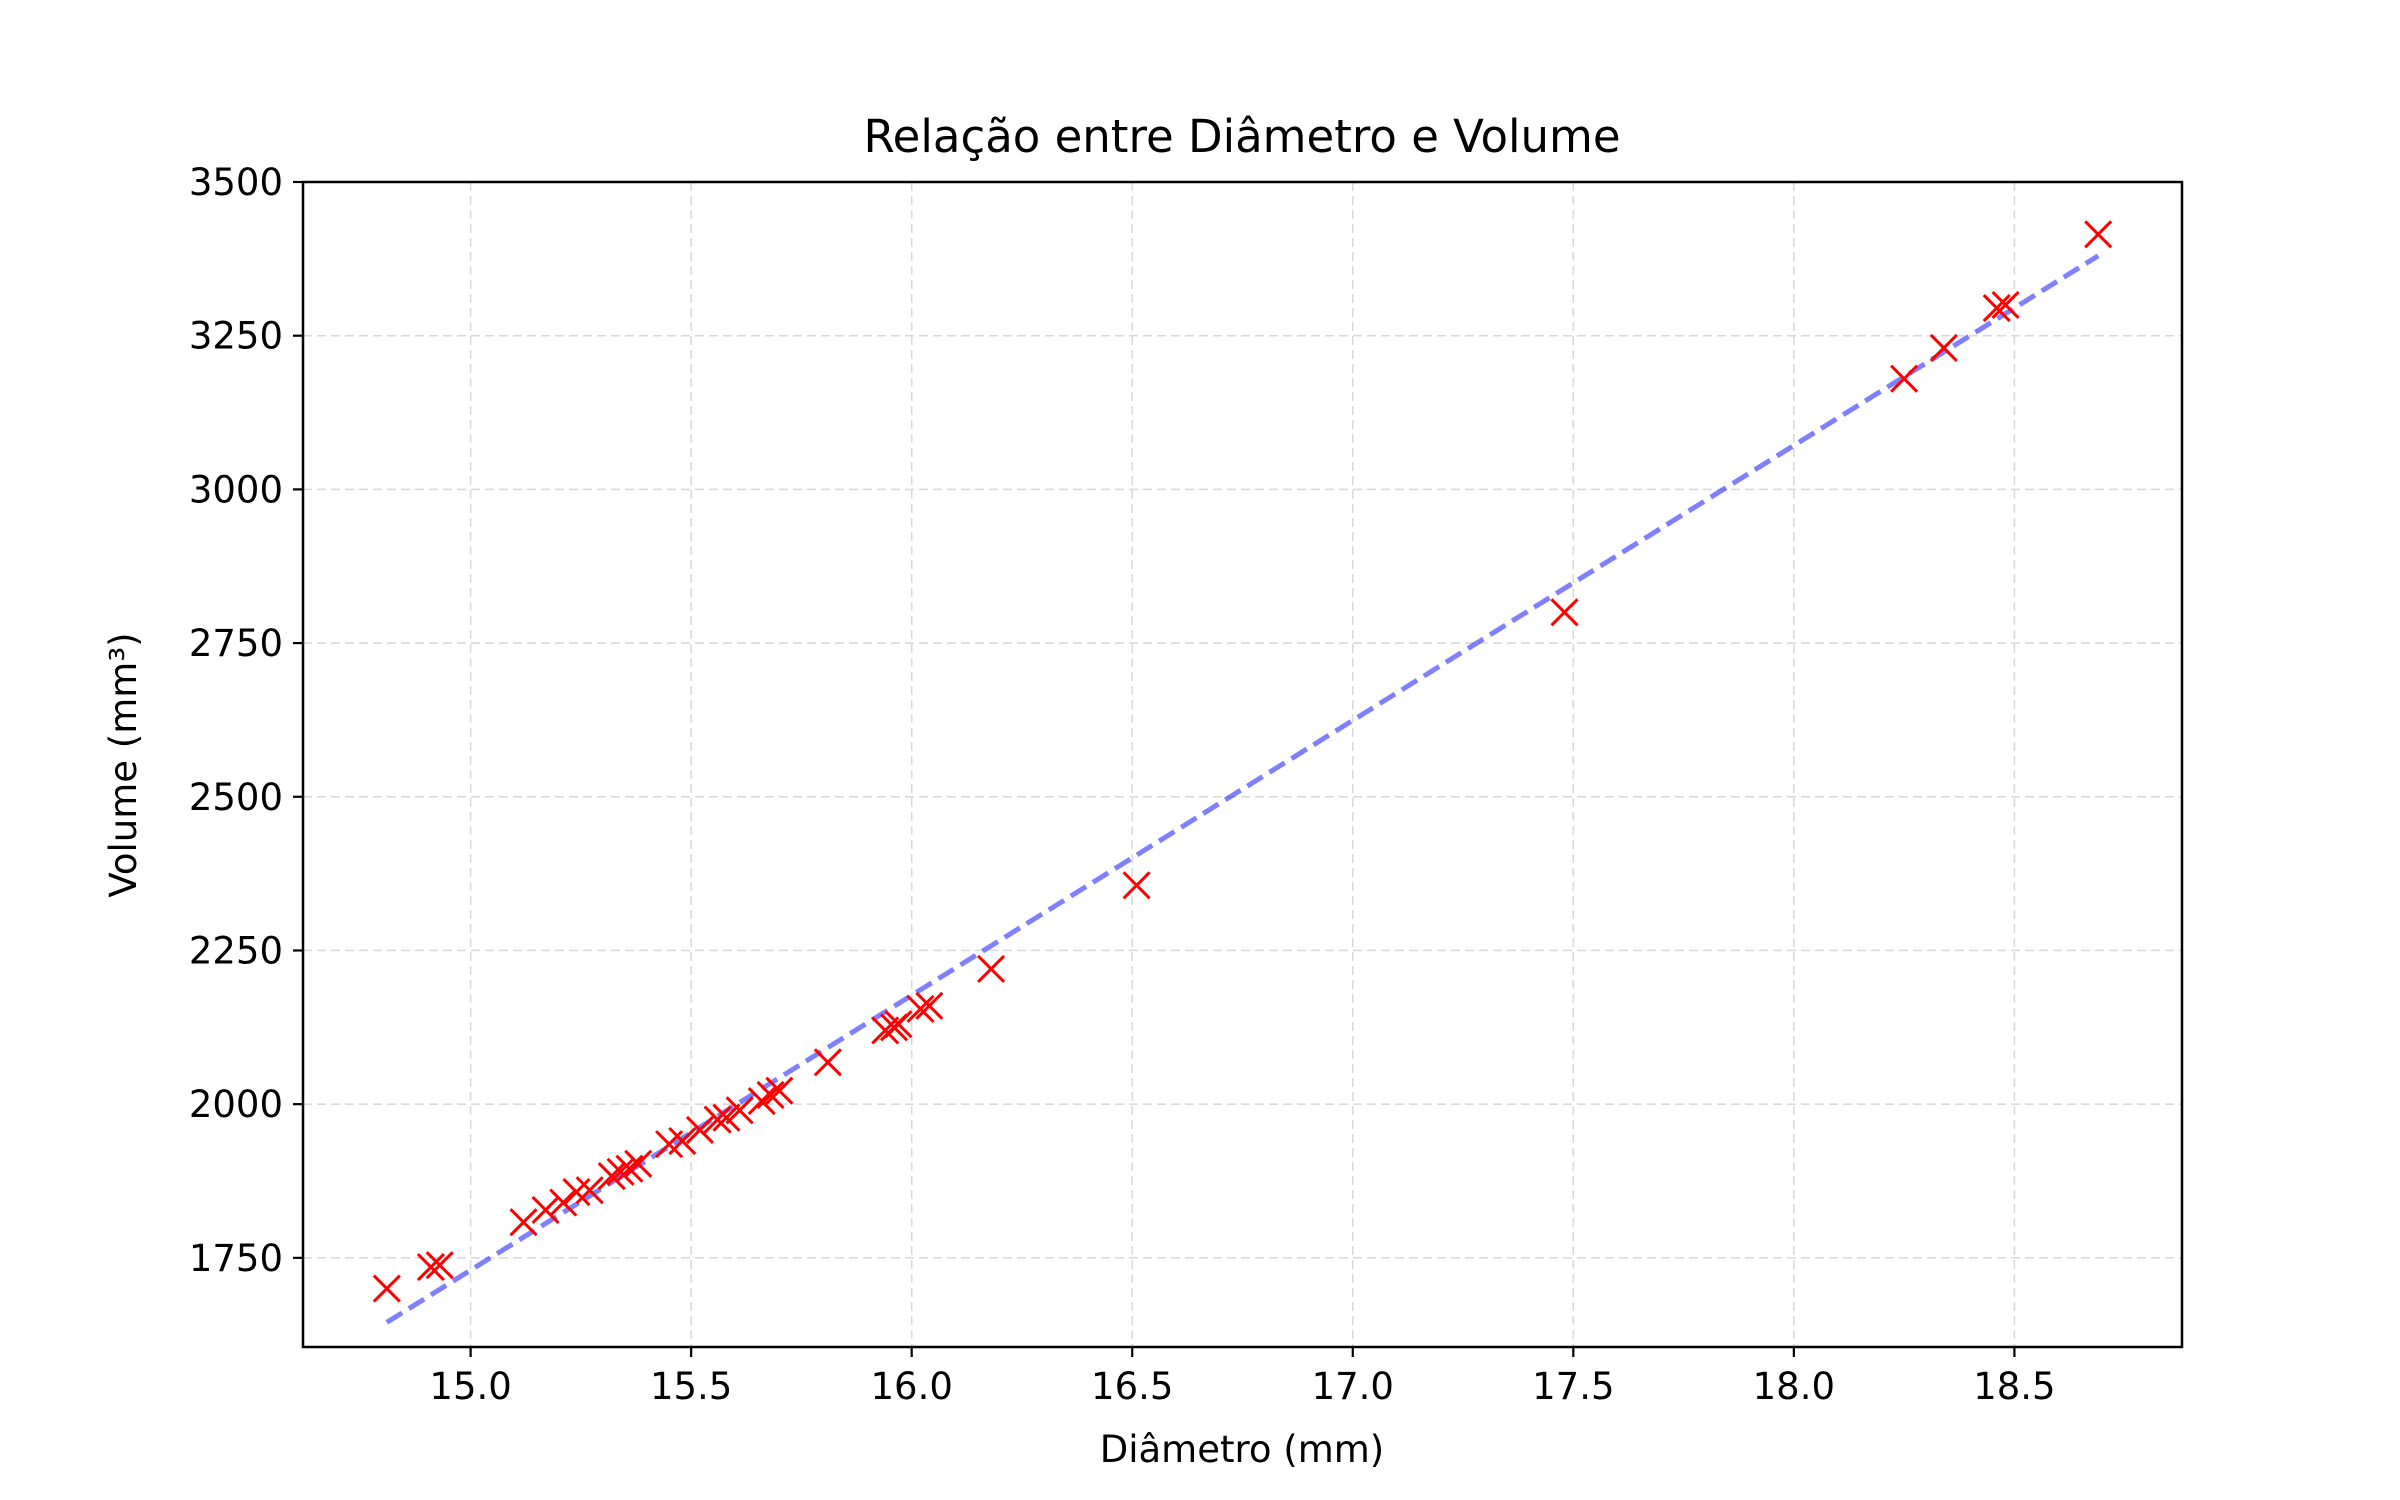  Describe the element at coordinates (1241, 136) in the screenshot. I see `chart-title: Relação entre Diâmetro e Volume` at that location.